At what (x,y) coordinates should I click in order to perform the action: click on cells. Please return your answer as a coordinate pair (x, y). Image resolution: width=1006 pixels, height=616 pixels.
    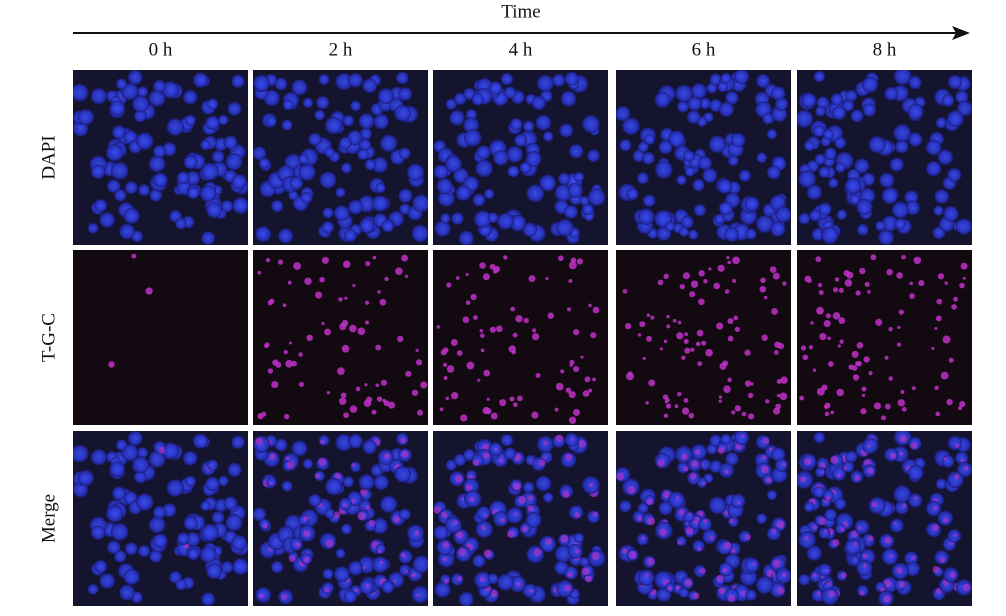
    Looking at the image, I should click on (160, 518).